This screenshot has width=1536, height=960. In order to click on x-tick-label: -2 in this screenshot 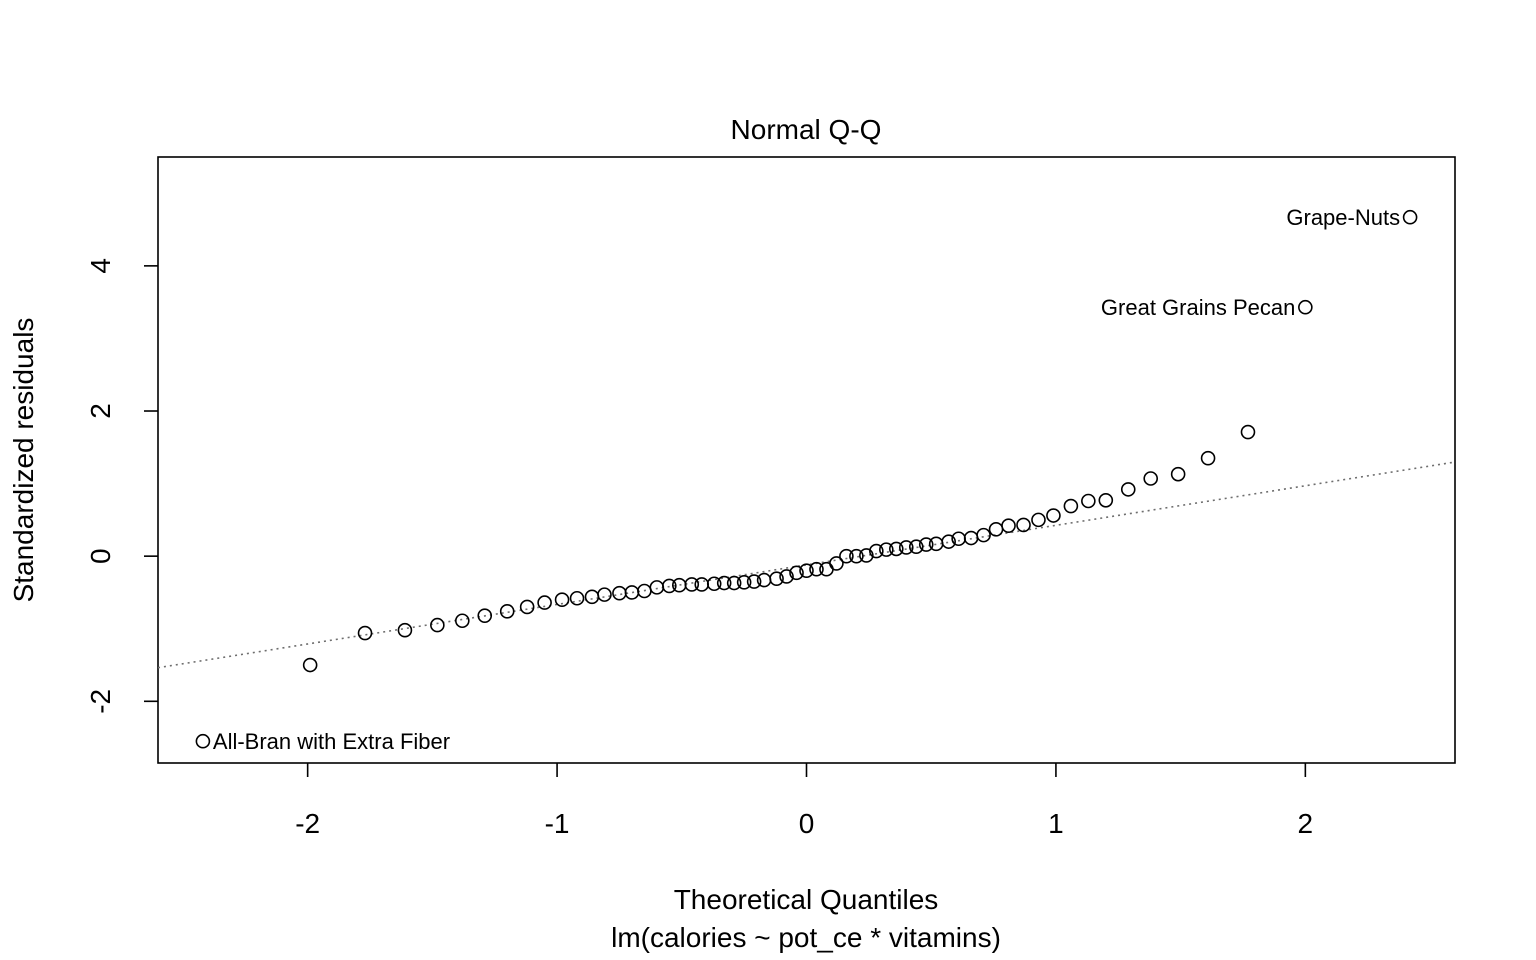, I will do `click(307, 823)`.